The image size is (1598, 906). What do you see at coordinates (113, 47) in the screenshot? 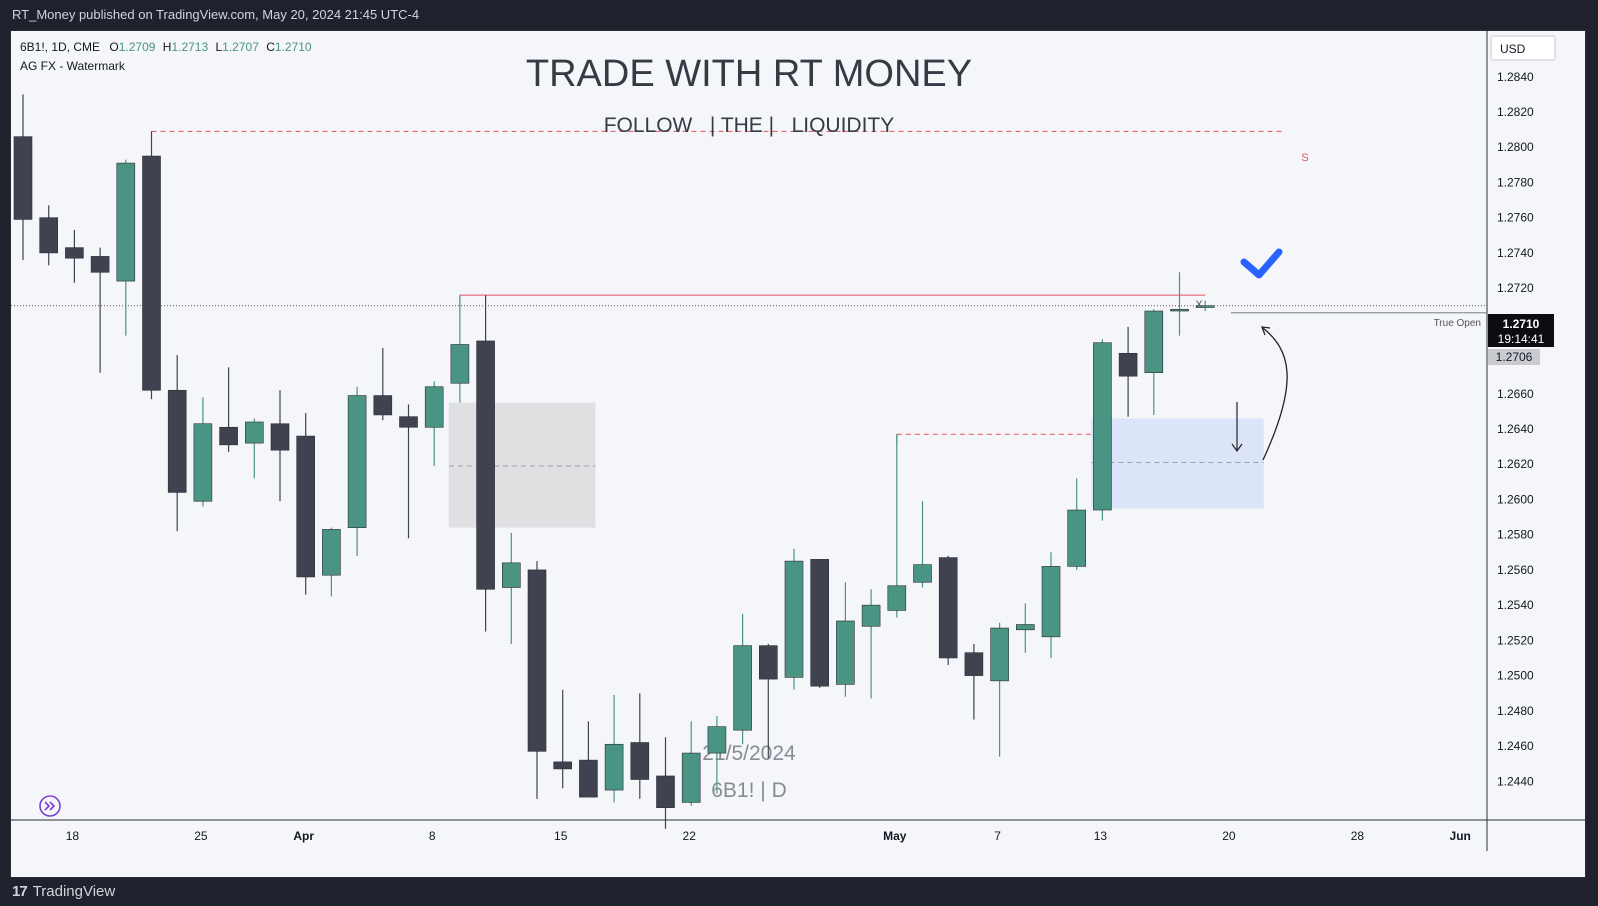
I see `legend-o-label: O` at bounding box center [113, 47].